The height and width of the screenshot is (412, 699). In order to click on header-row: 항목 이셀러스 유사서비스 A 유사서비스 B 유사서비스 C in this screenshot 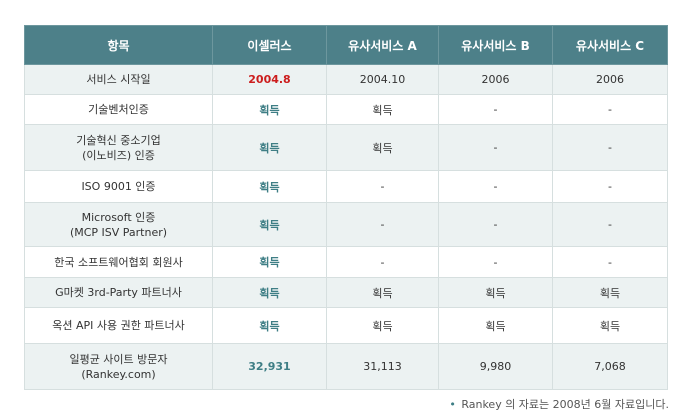, I will do `click(346, 45)`.